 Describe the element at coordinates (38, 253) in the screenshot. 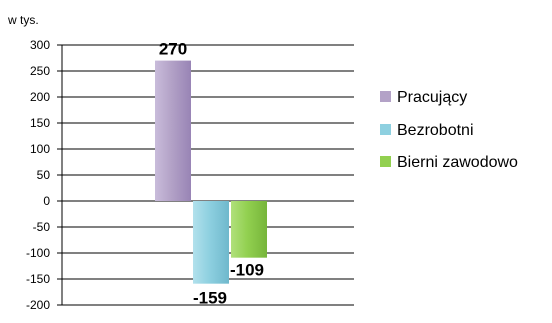

I see `y-tick-label: -100` at that location.